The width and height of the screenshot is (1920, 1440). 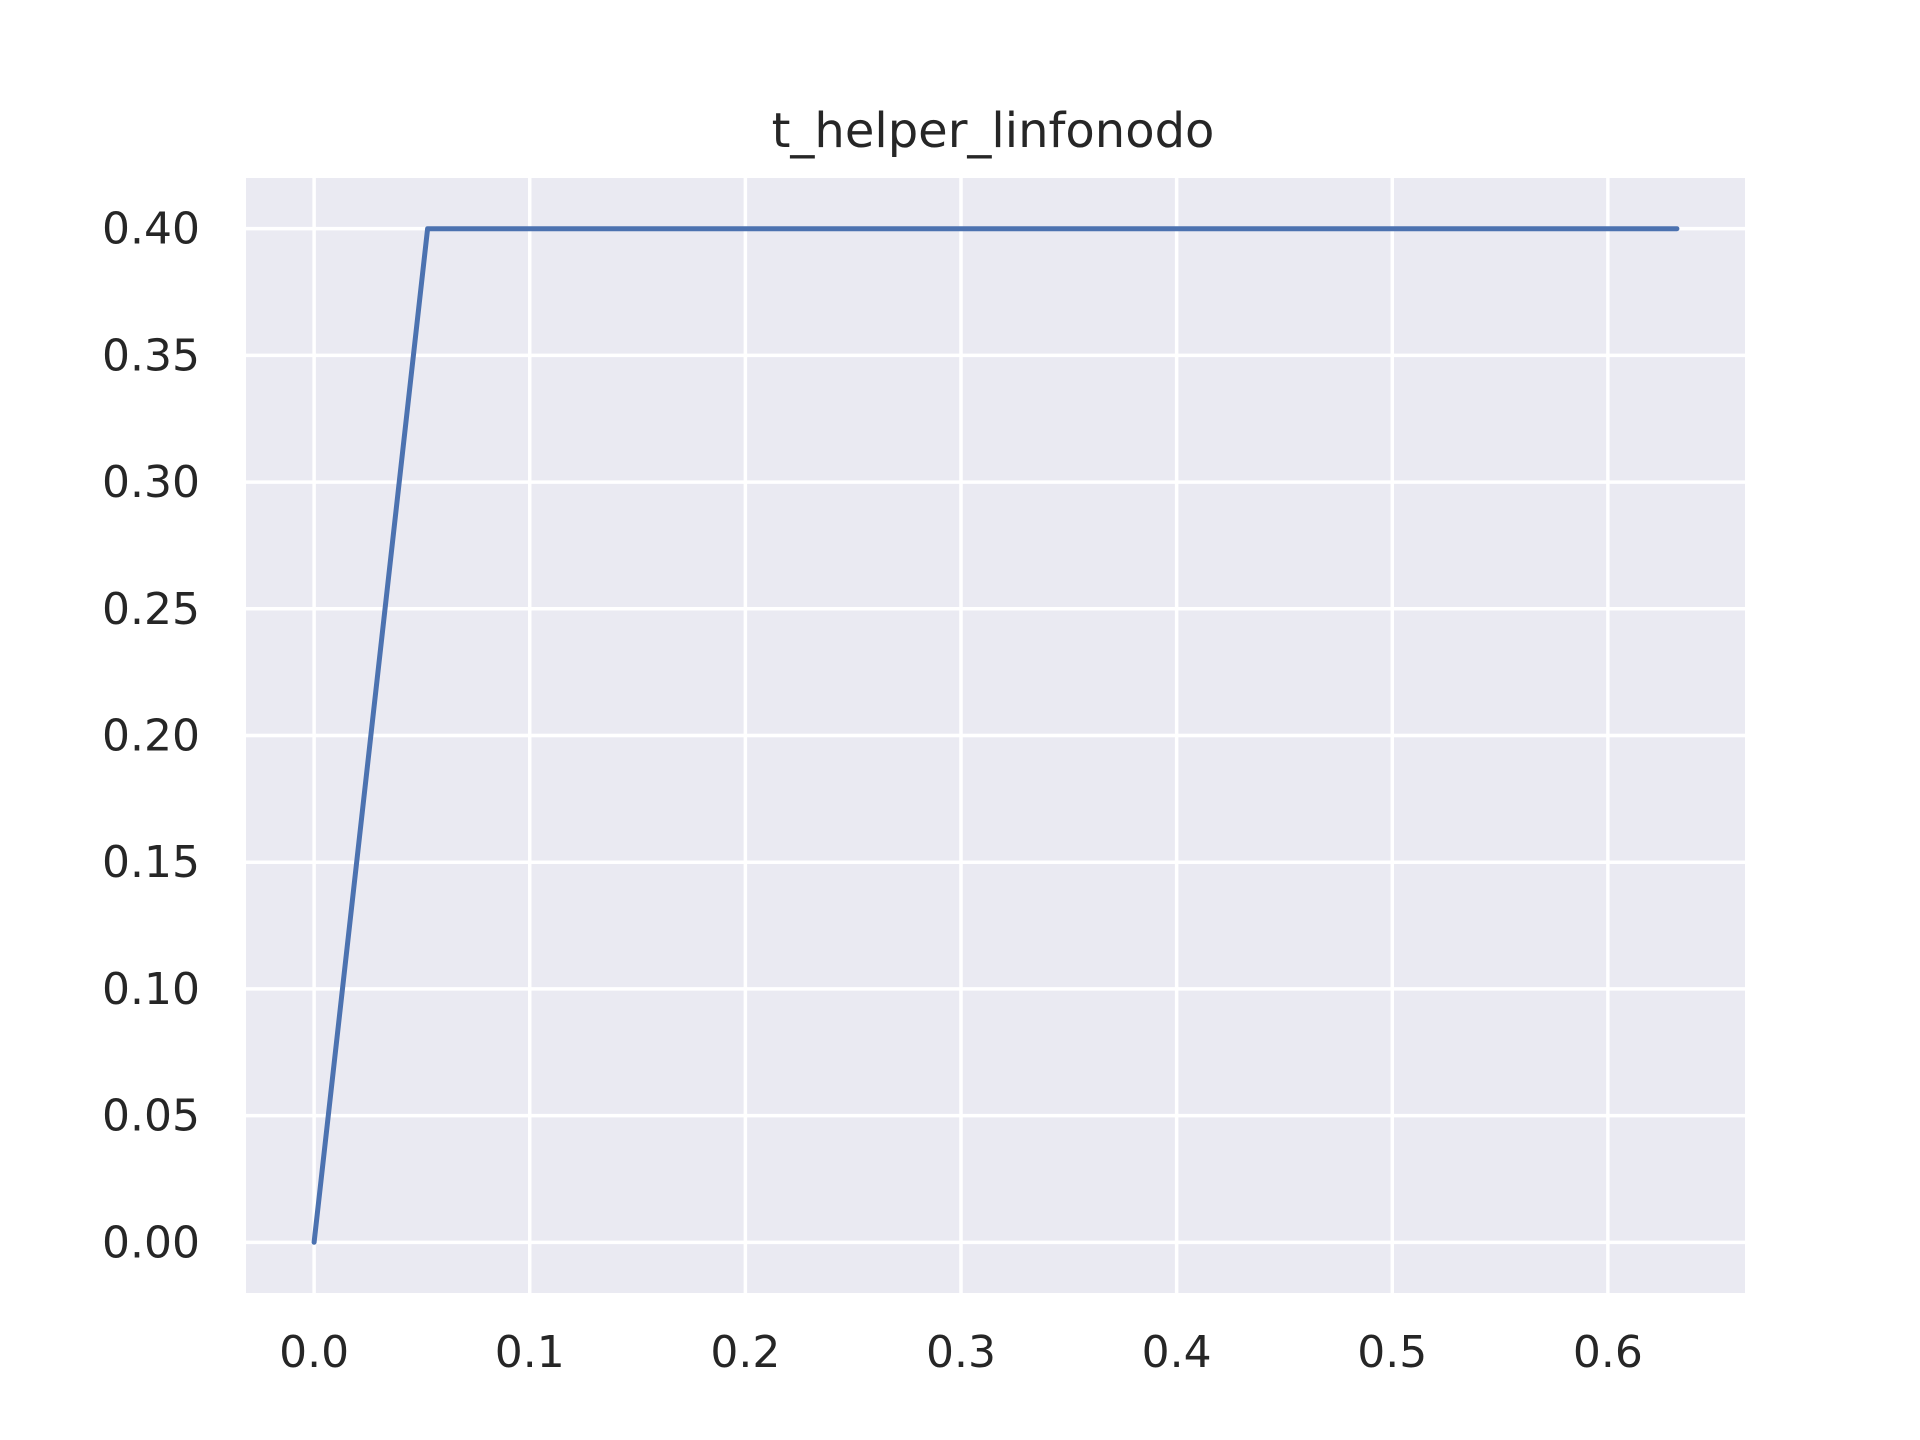 I want to click on x-tick-label: 0.5, so click(x=1392, y=1352).